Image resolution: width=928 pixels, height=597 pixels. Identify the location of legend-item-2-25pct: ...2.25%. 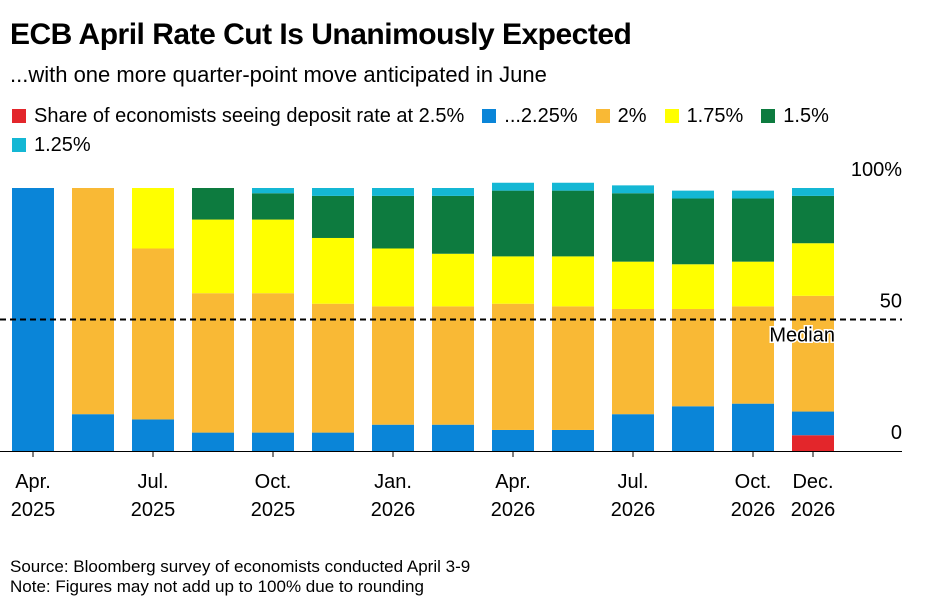
(530, 116).